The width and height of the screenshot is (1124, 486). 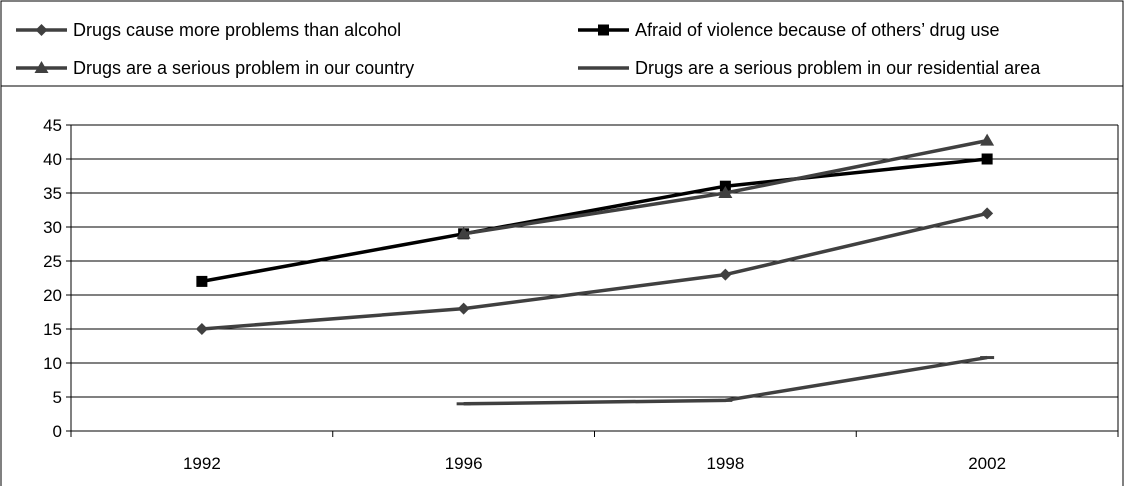 I want to click on x-tick-label-1996: 1996, so click(x=464, y=463).